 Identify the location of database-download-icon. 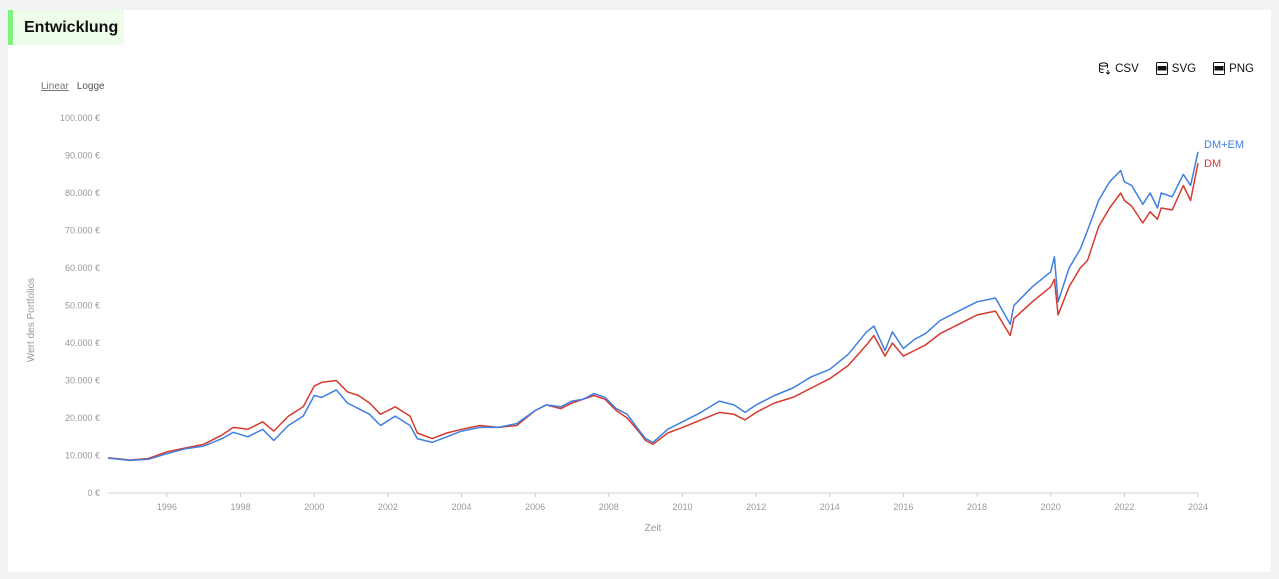
(1105, 68).